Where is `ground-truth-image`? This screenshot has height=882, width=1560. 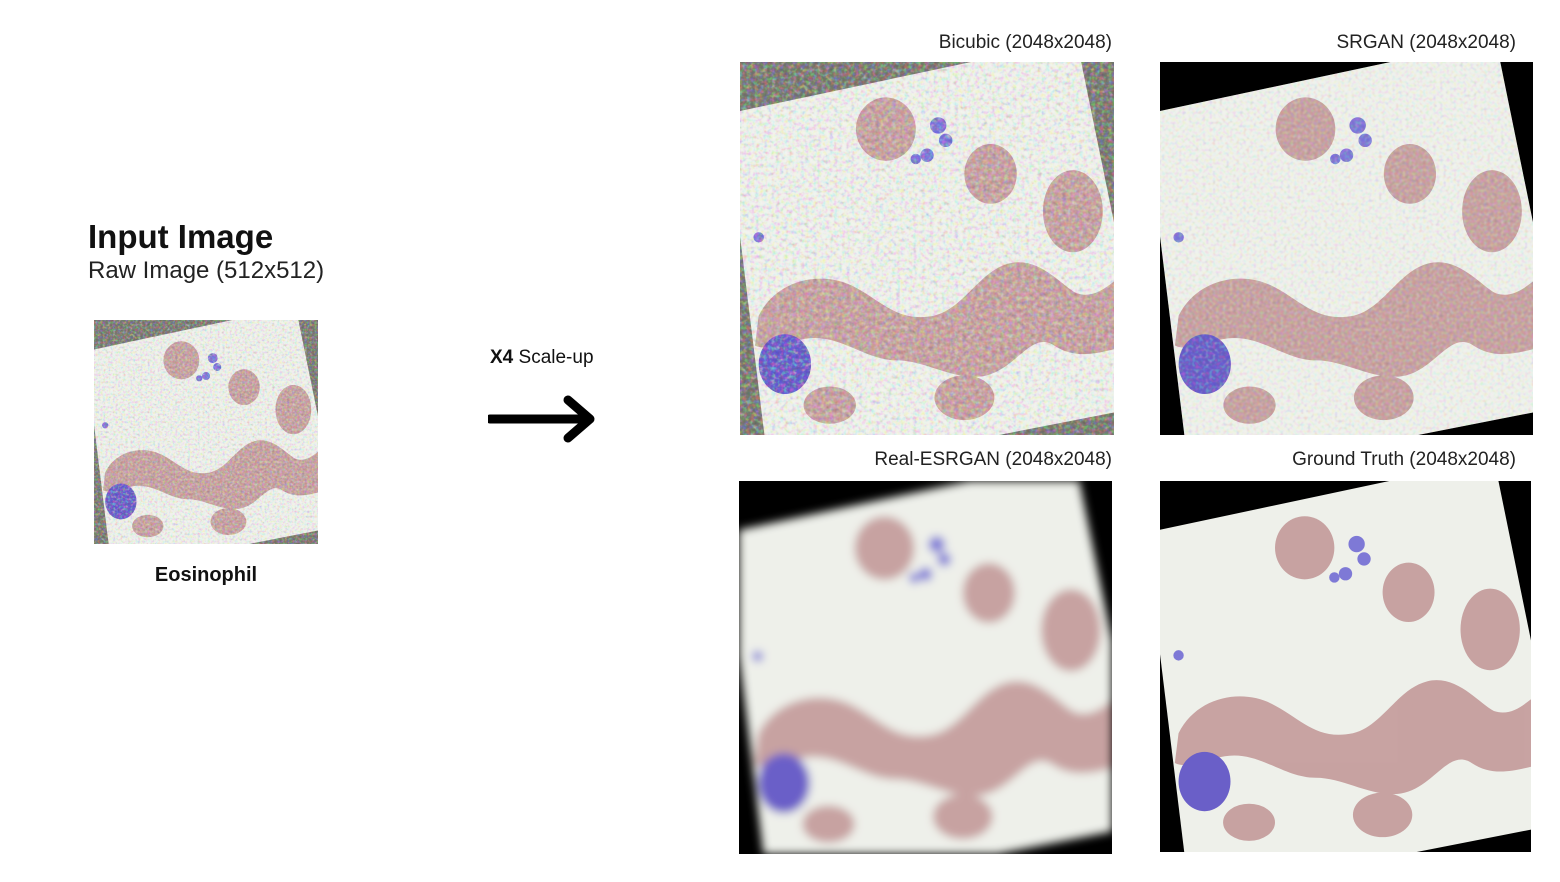
ground-truth-image is located at coordinates (1345, 666).